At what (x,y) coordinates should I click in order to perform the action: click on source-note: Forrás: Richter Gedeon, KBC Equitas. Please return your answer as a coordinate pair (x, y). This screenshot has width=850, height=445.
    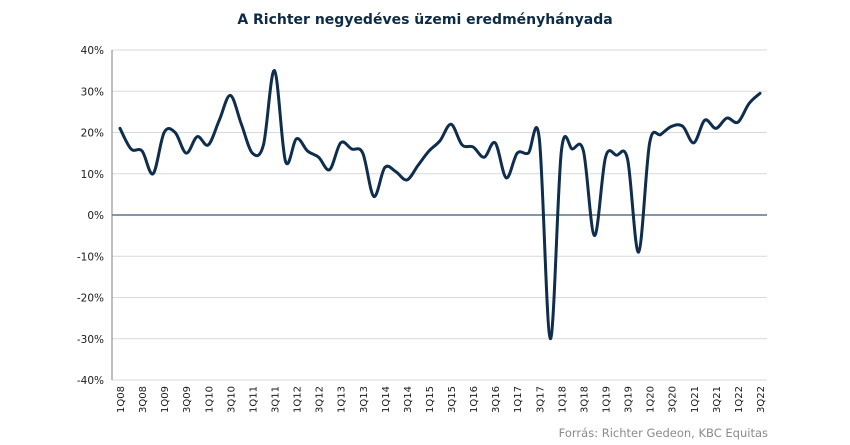
    Looking at the image, I should click on (663, 433).